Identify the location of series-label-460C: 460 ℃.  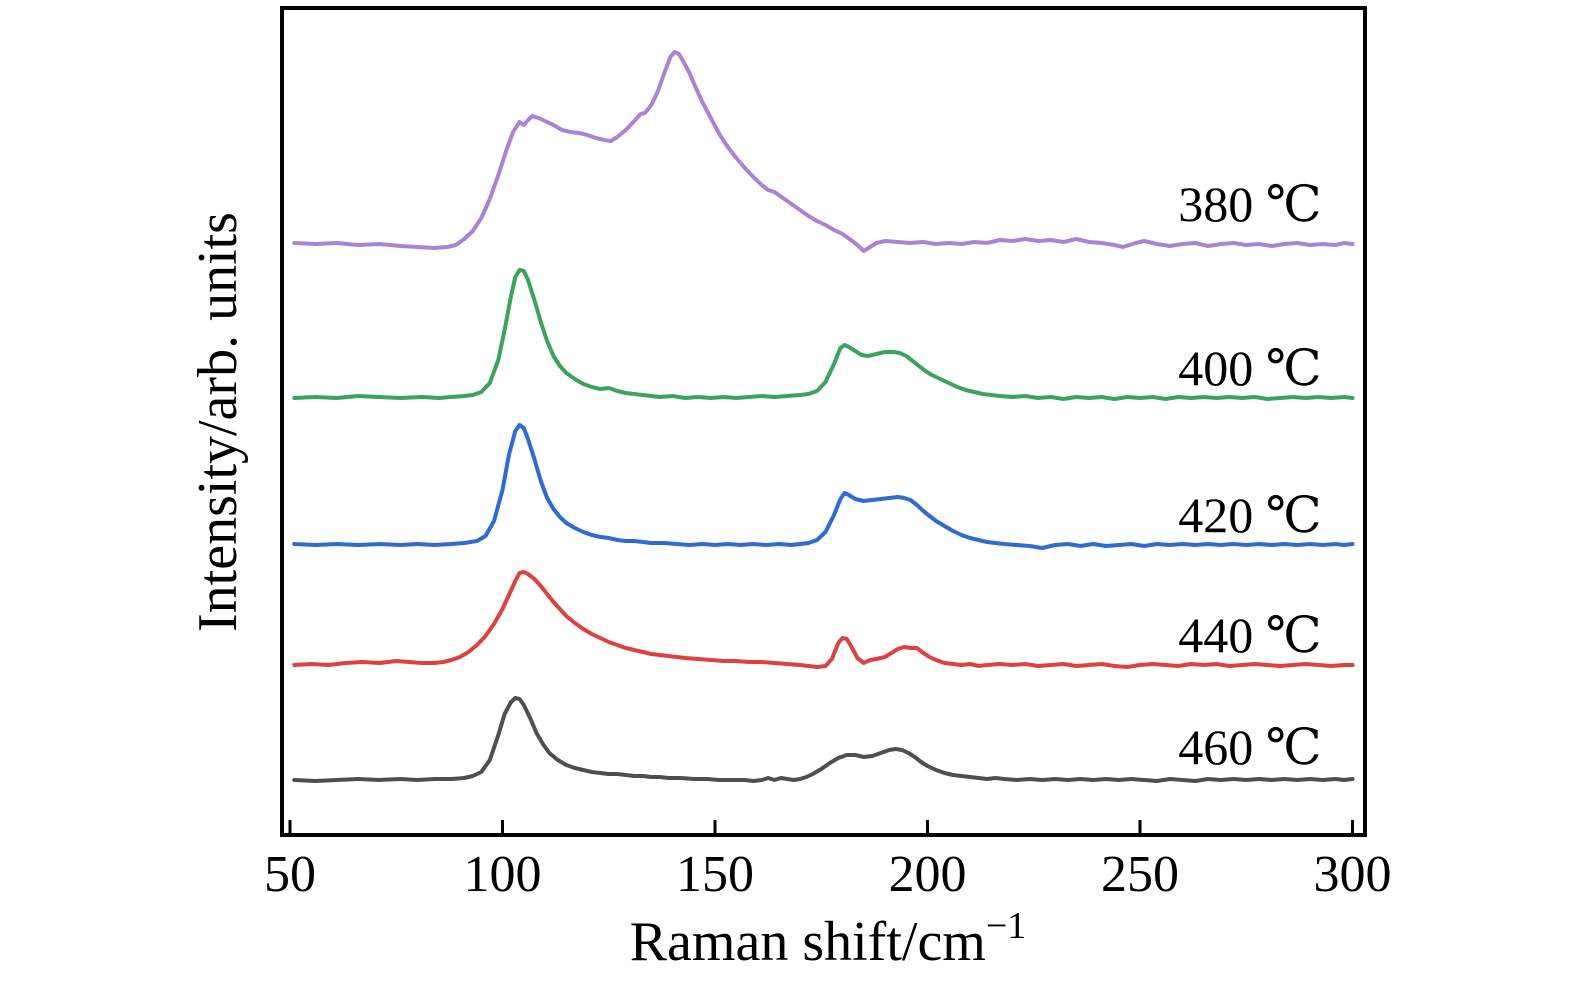
(1249, 747).